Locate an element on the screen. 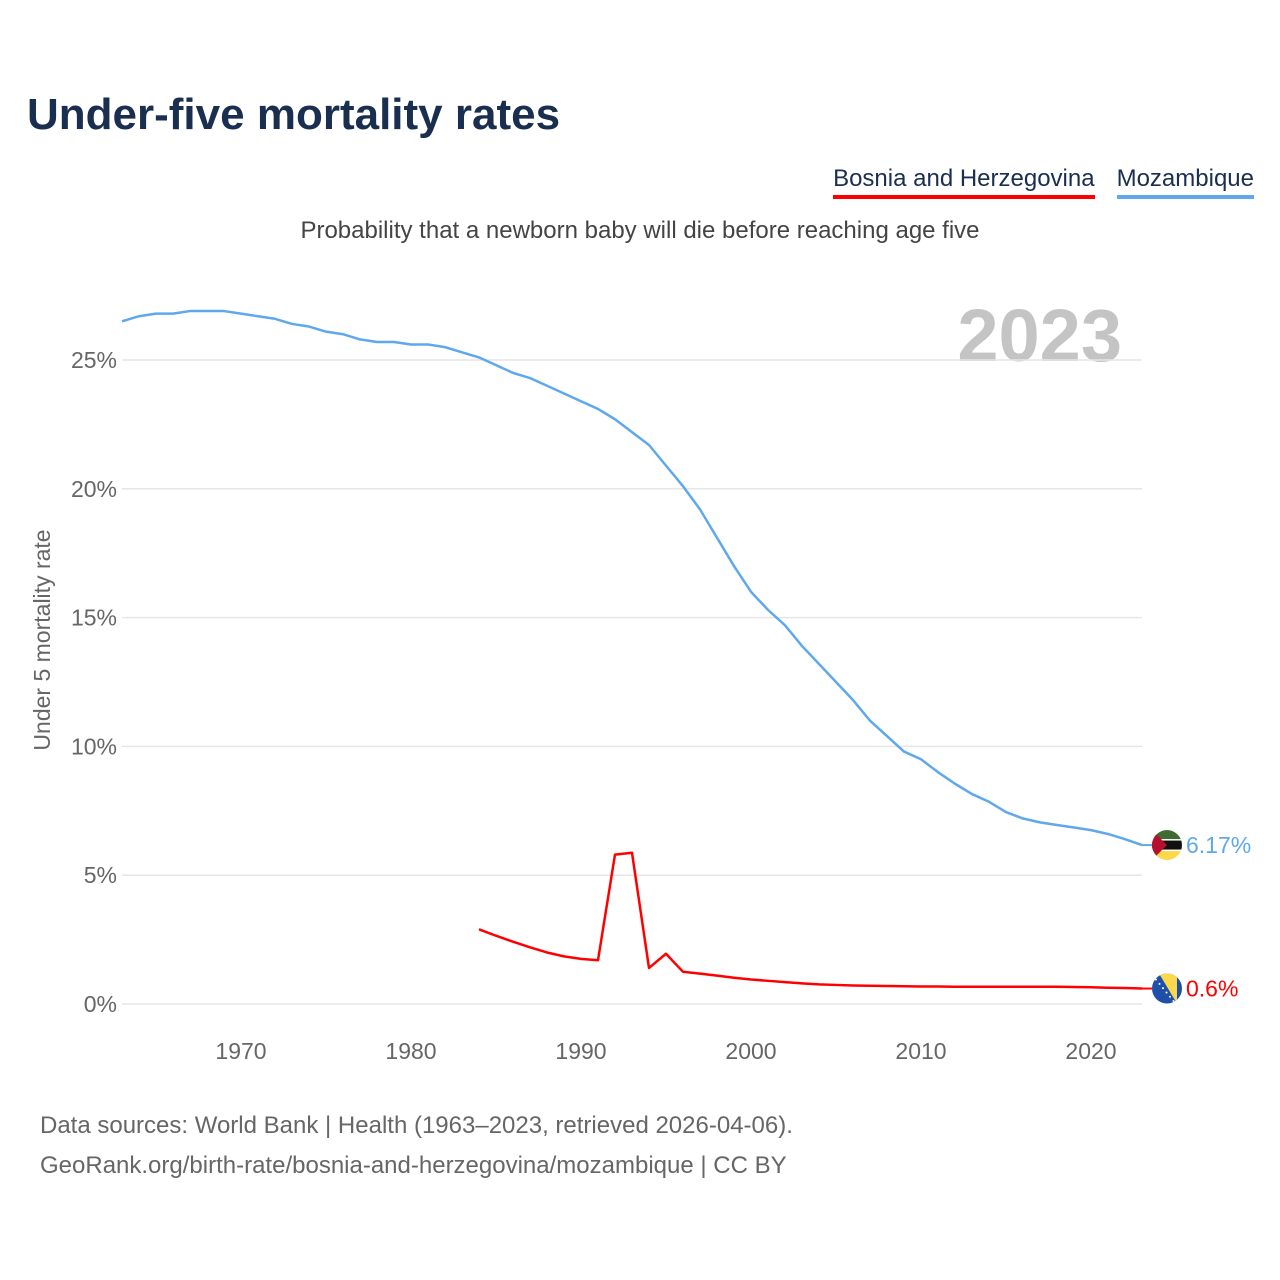 The image size is (1280, 1280). y-axis-label: Under 5 mortality rate is located at coordinates (42, 639).